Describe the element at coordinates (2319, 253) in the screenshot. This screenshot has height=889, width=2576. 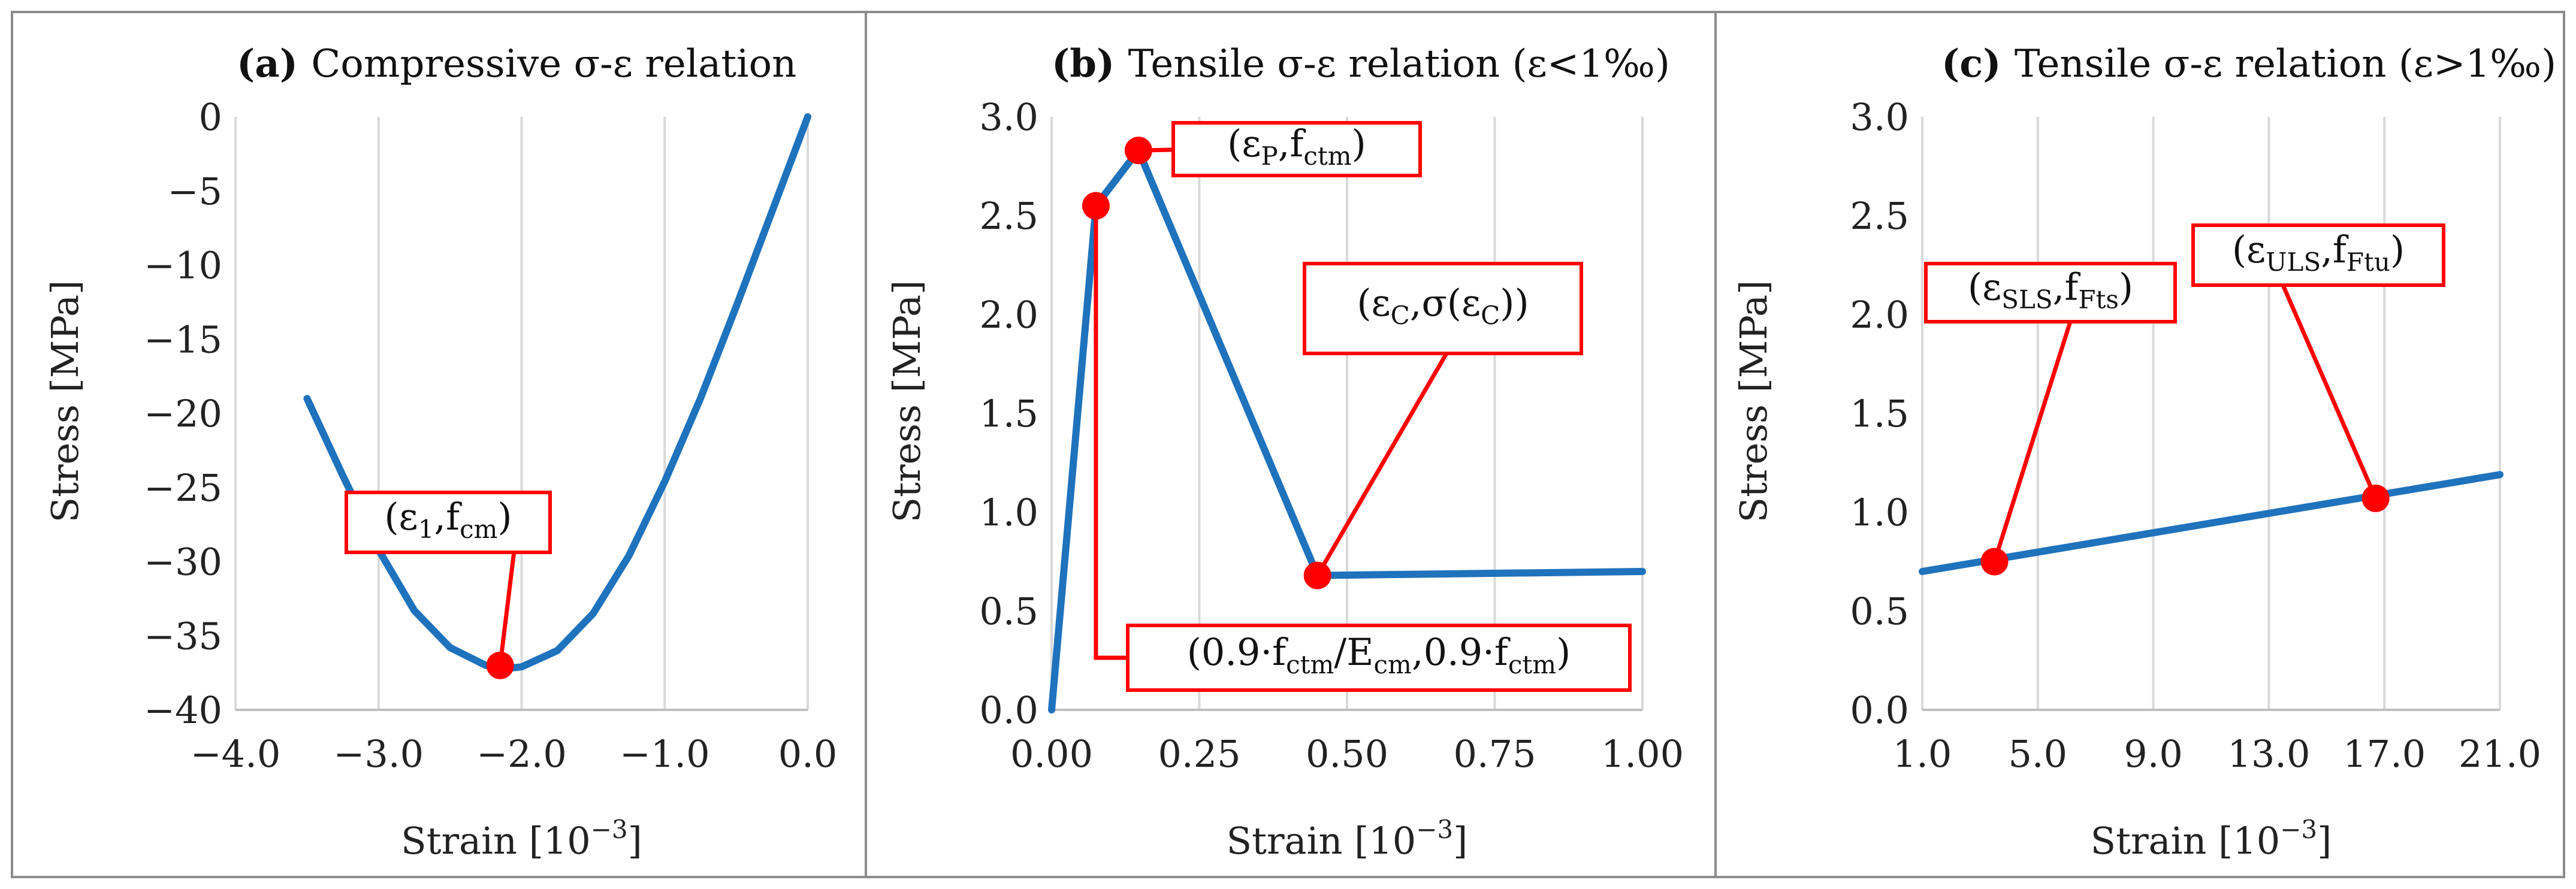
I see `callout-label: (εULS,fFtu)` at that location.